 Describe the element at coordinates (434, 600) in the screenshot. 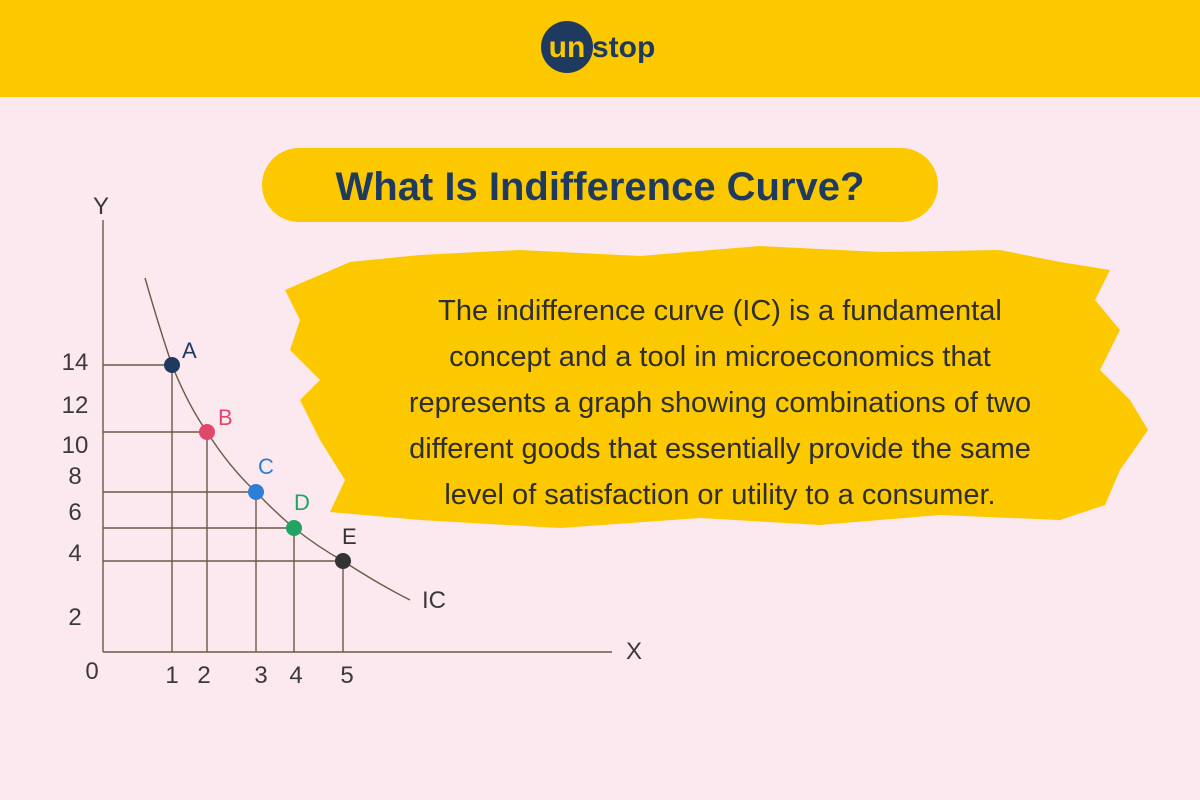

I see `curve-label: IC` at that location.